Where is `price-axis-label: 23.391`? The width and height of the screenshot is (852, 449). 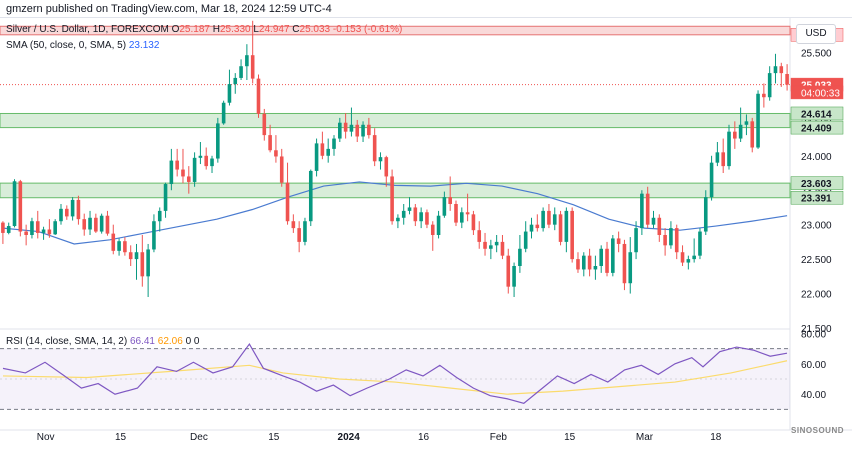 price-axis-label: 23.391 is located at coordinates (816, 199).